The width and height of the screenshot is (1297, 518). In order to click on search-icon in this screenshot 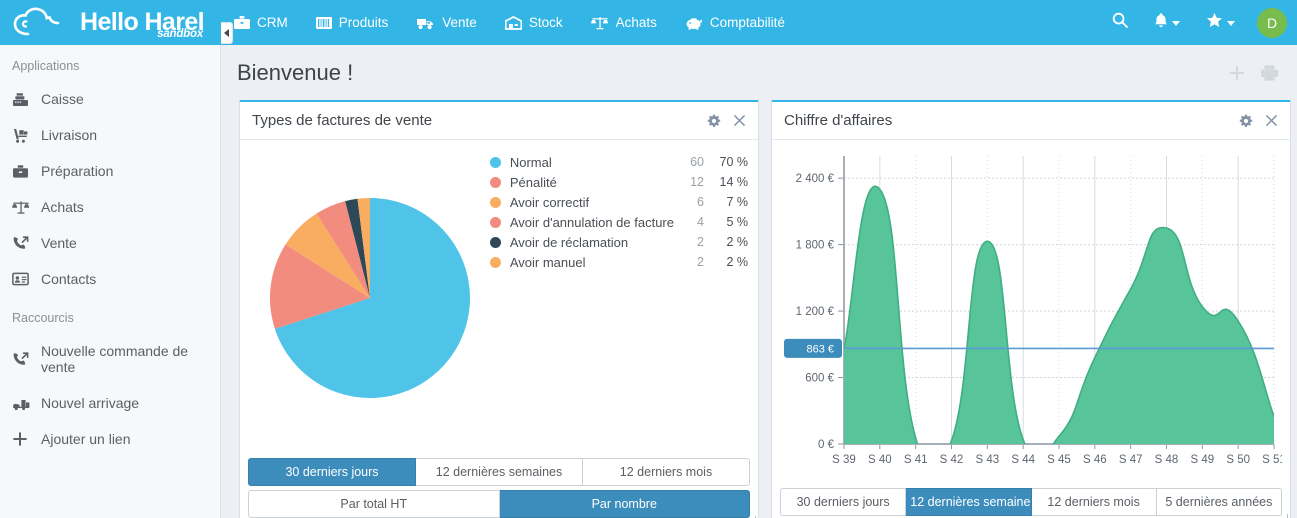, I will do `click(1120, 22)`.